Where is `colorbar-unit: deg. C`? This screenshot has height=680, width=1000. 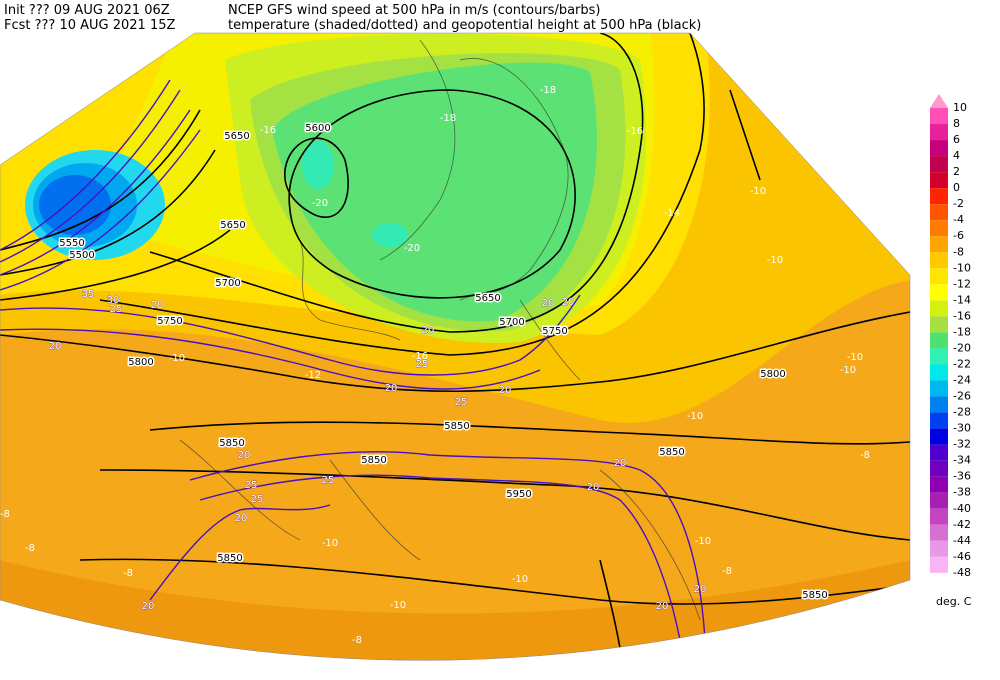 colorbar-unit: deg. C is located at coordinates (954, 601).